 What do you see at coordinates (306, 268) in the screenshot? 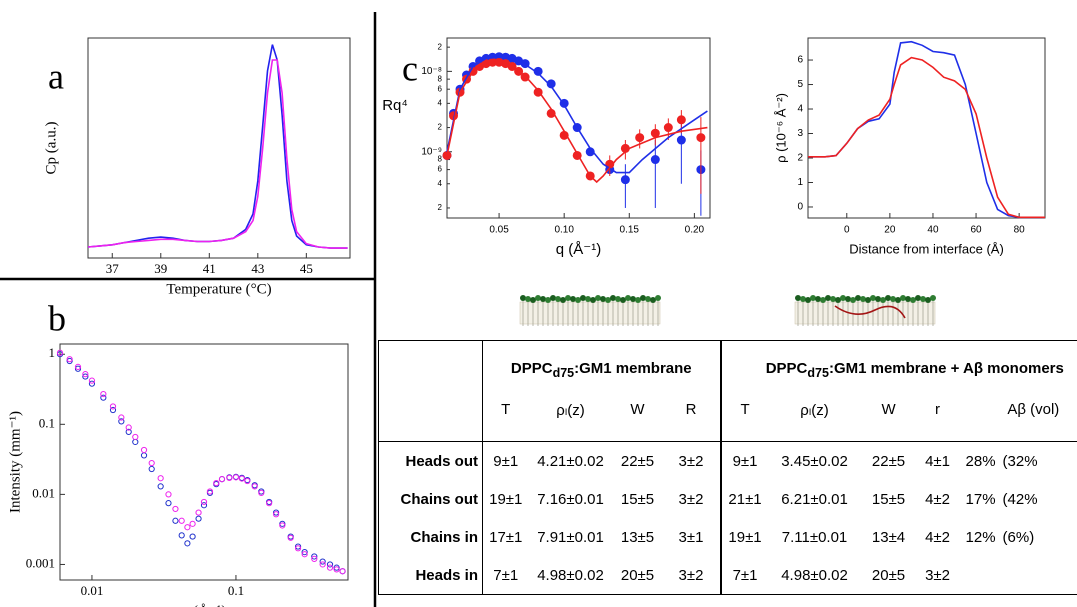
I see `x-tick-label: 45` at bounding box center [306, 268].